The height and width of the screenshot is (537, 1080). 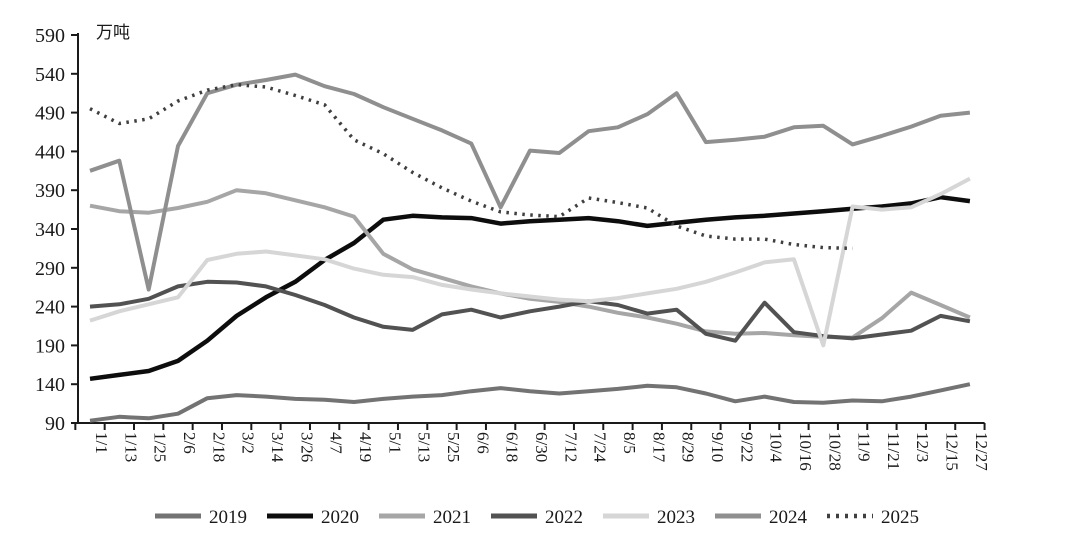 What do you see at coordinates (228, 517) in the screenshot?
I see `legend-label-2019: 2019` at bounding box center [228, 517].